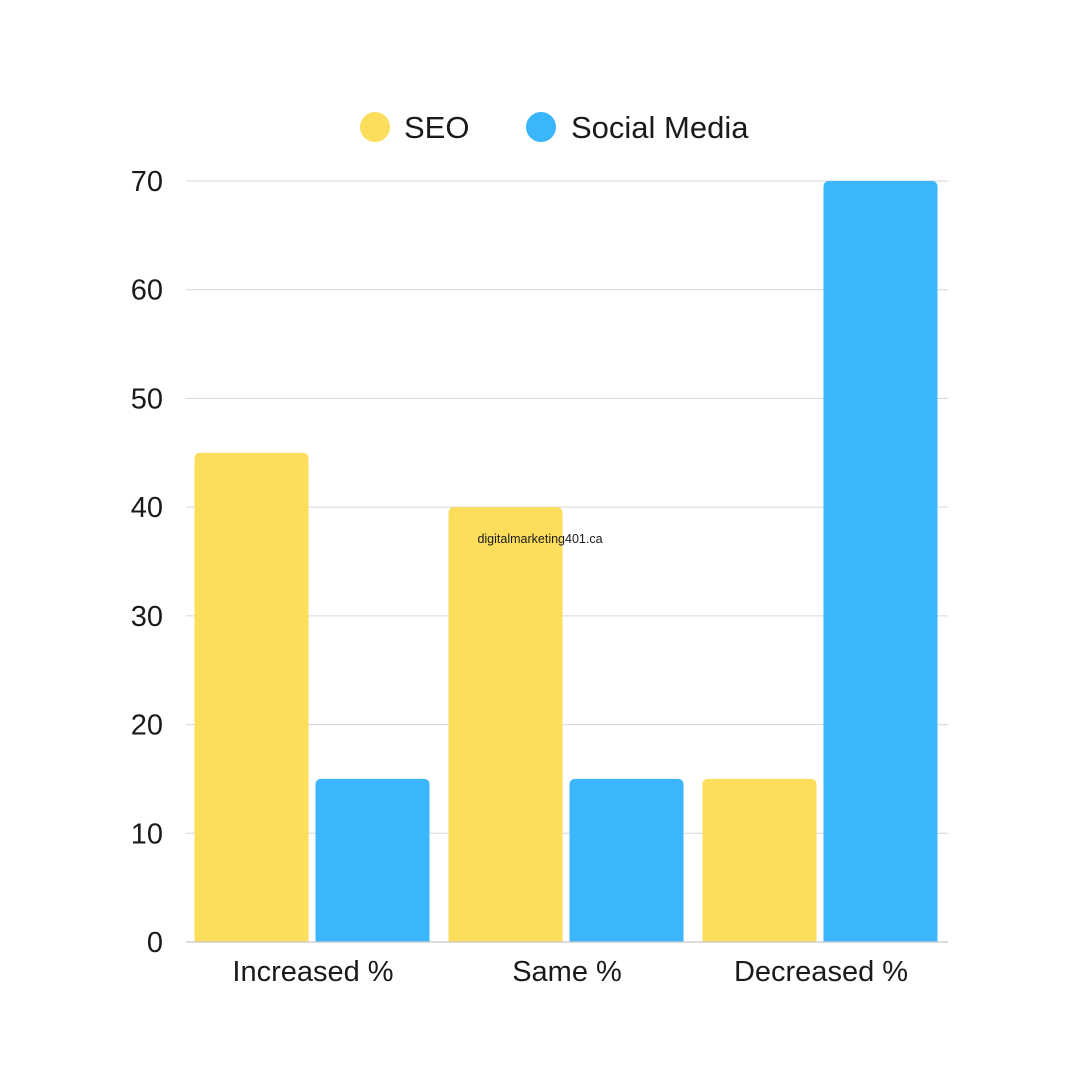 This screenshot has height=1080, width=1080. I want to click on y-tick-label: 10, so click(147, 834).